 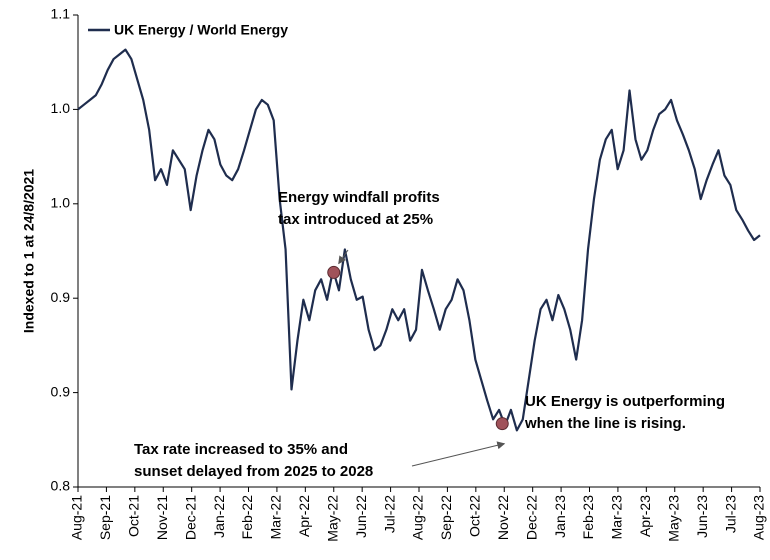 What do you see at coordinates (645, 516) in the screenshot?
I see `x-tick-label: Apr-23` at bounding box center [645, 516].